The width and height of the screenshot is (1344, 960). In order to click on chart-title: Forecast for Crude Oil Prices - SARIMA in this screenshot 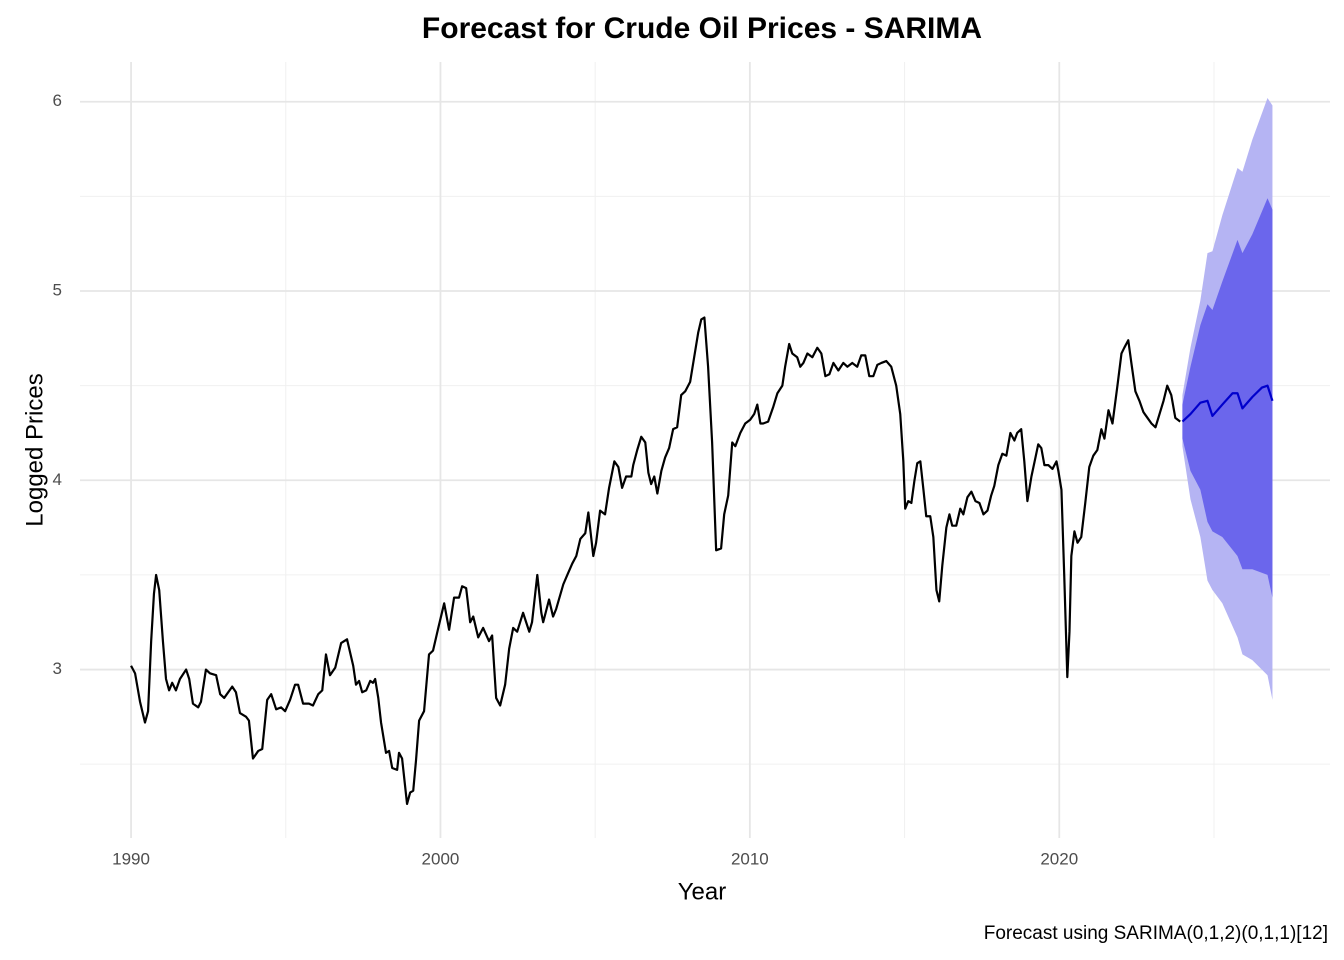, I will do `click(702, 28)`.